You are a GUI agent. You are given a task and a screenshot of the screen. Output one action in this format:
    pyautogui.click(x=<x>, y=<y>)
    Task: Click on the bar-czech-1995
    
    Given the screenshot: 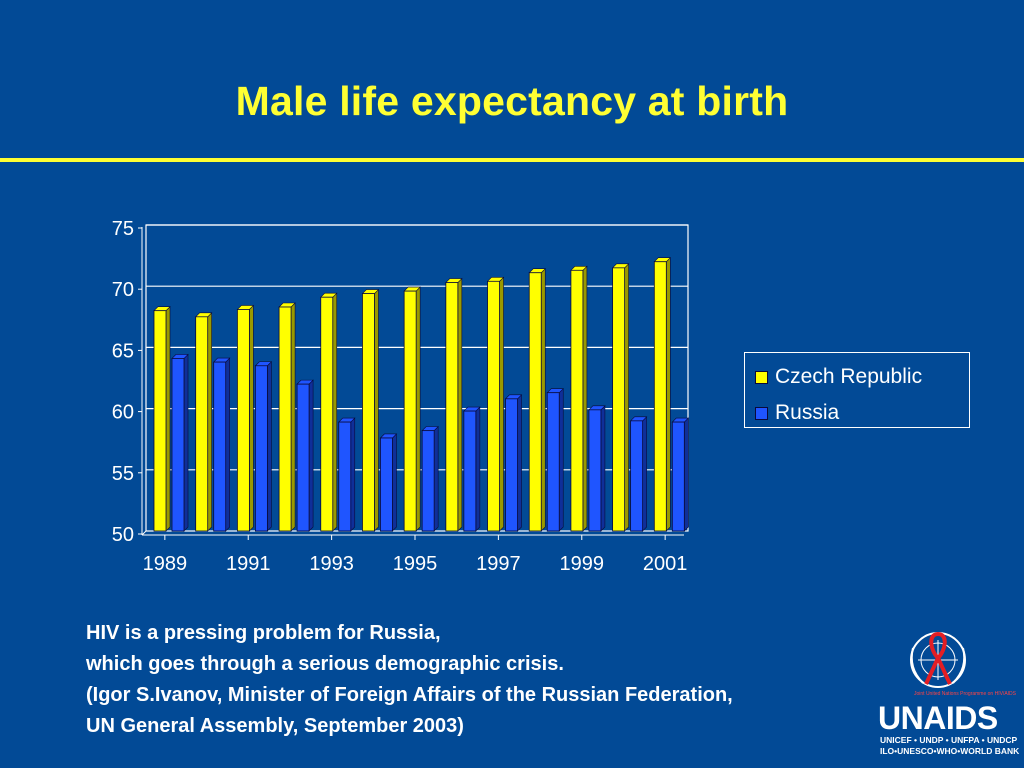 What is the action you would take?
    pyautogui.click(x=410, y=411)
    